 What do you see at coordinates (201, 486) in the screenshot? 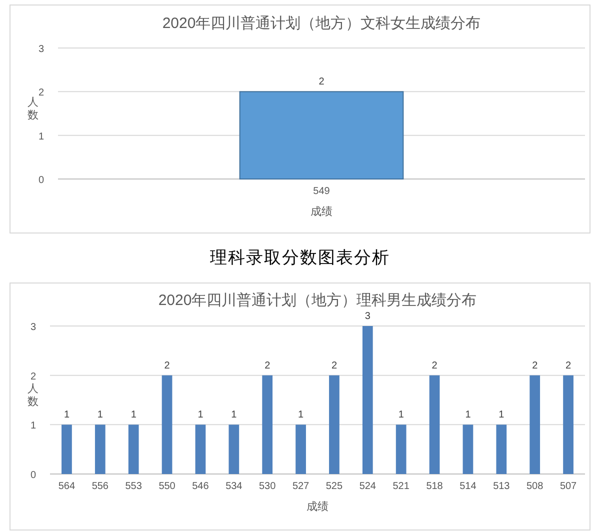
I see `x-tick-label: 546` at bounding box center [201, 486].